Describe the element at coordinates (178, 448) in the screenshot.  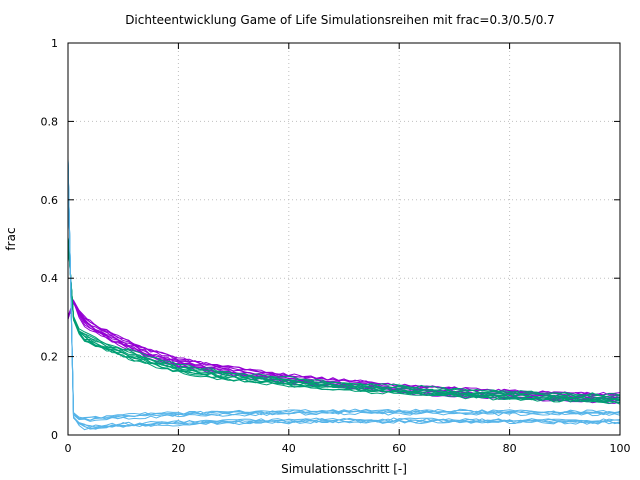
I see `x-tick-label: 20` at that location.